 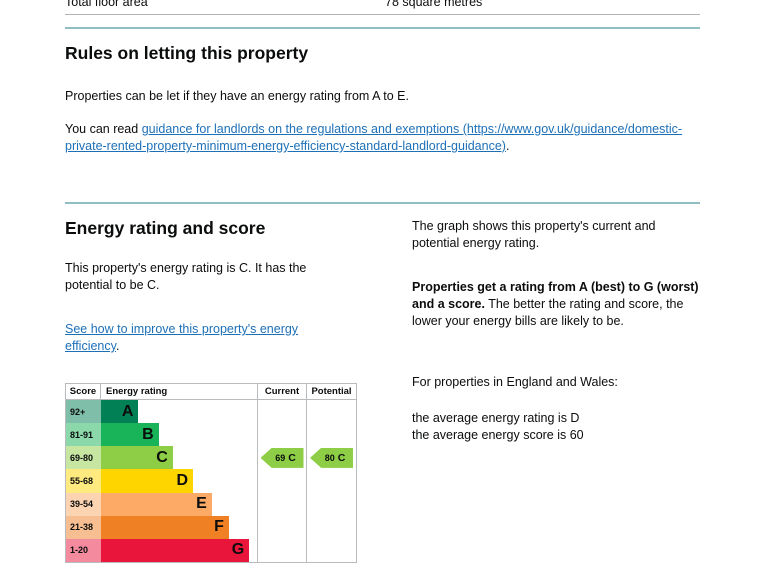 What do you see at coordinates (83, 412) in the screenshot?
I see `epc-score-range-a: 92+` at bounding box center [83, 412].